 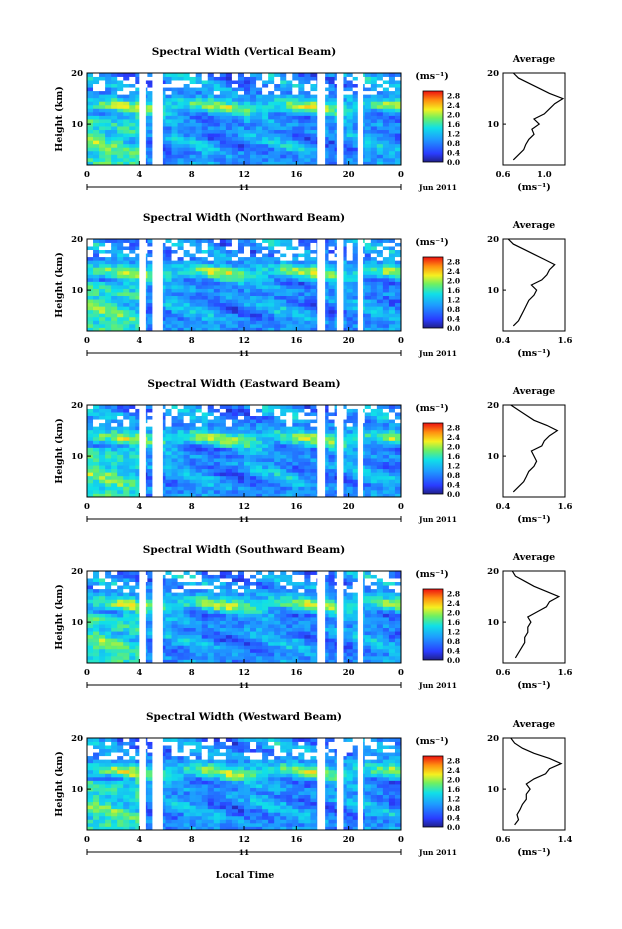 I want to click on y-axis-label: Height (km), so click(x=59, y=451).